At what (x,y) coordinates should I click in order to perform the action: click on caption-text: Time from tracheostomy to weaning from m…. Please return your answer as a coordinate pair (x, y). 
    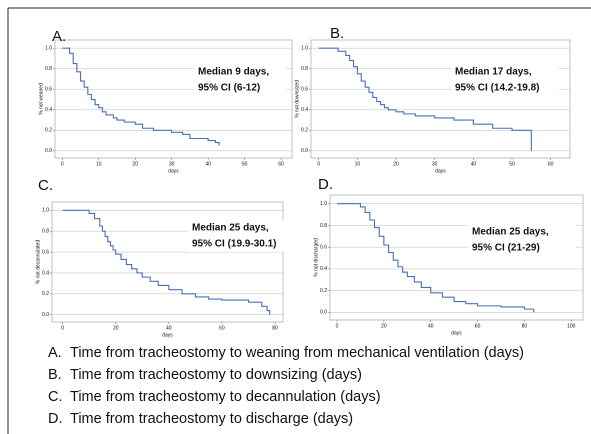
    Looking at the image, I should click on (297, 353).